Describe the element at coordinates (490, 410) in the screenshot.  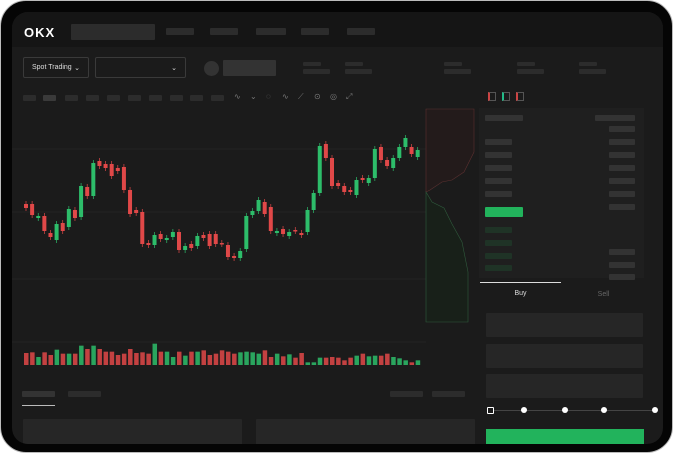
I see `slider-handle` at that location.